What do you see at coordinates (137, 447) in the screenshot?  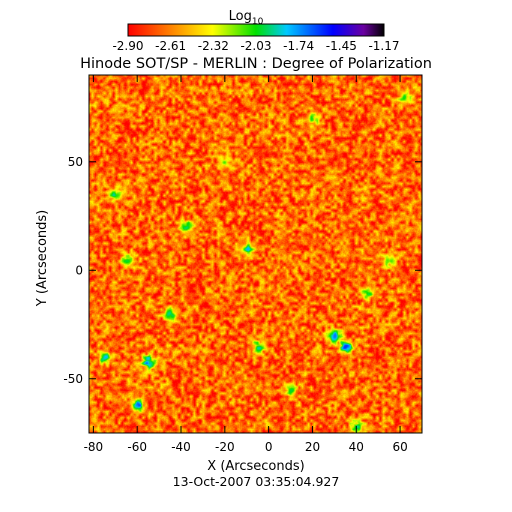 I see `x-tick-label: -60` at bounding box center [137, 447].